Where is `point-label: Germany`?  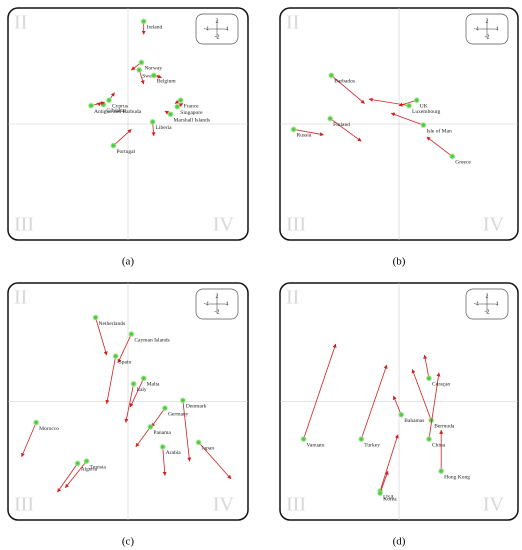
point-label: Germany is located at coordinates (178, 414).